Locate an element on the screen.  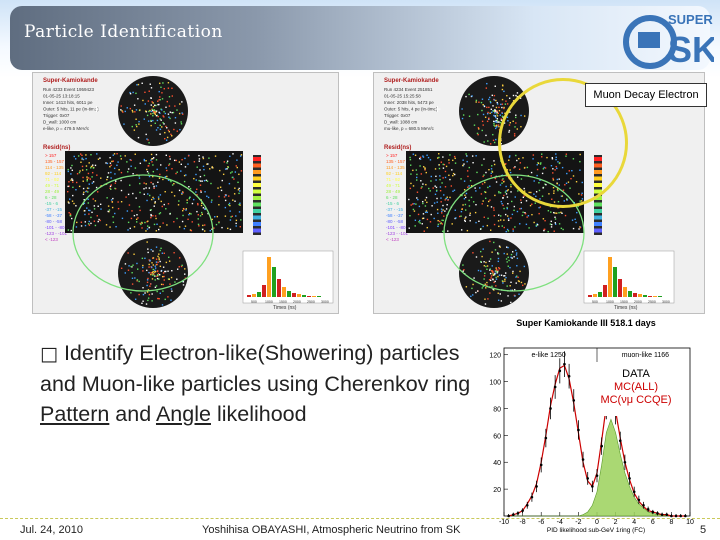
legend-mc-all: MC(ALL) is located at coordinates (635, 387).